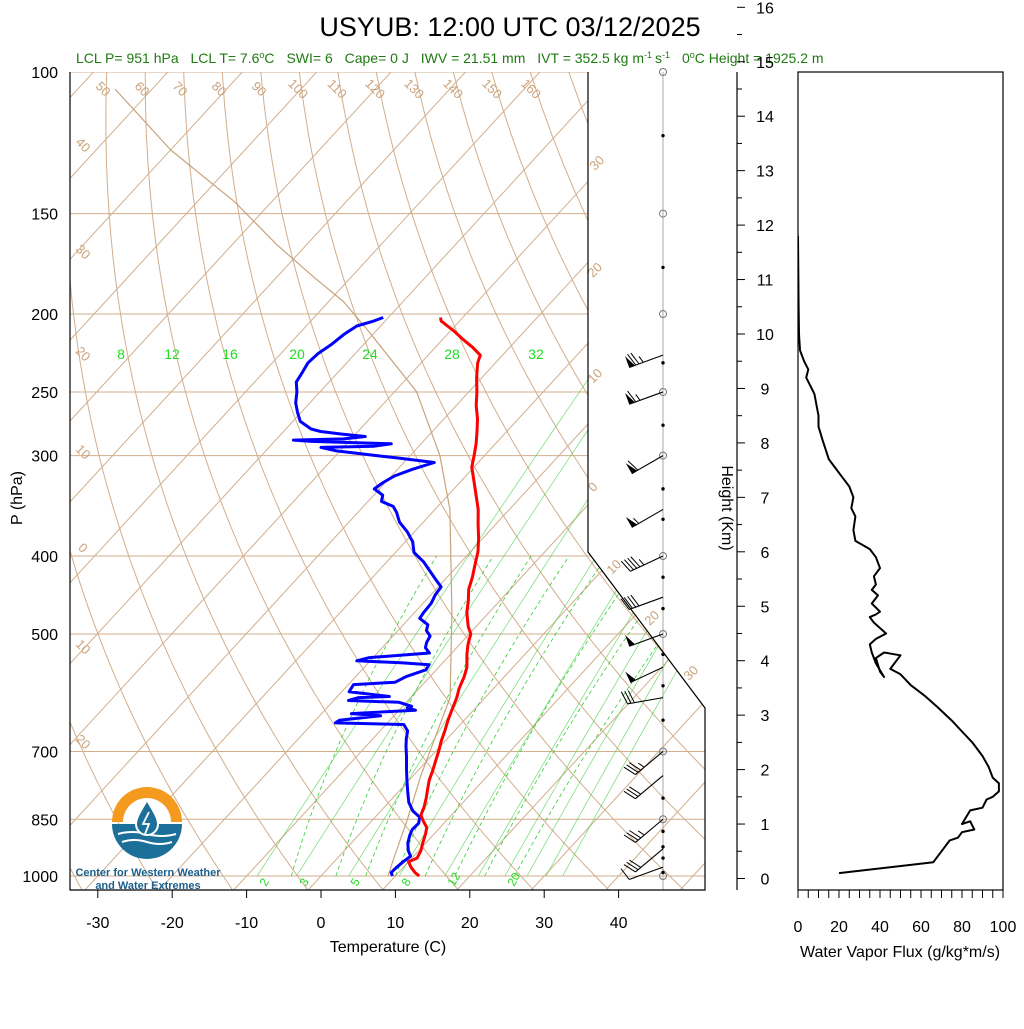 This screenshot has height=1029, width=1024. I want to click on mixing-ratio-bottom-label: 2, so click(264, 881).